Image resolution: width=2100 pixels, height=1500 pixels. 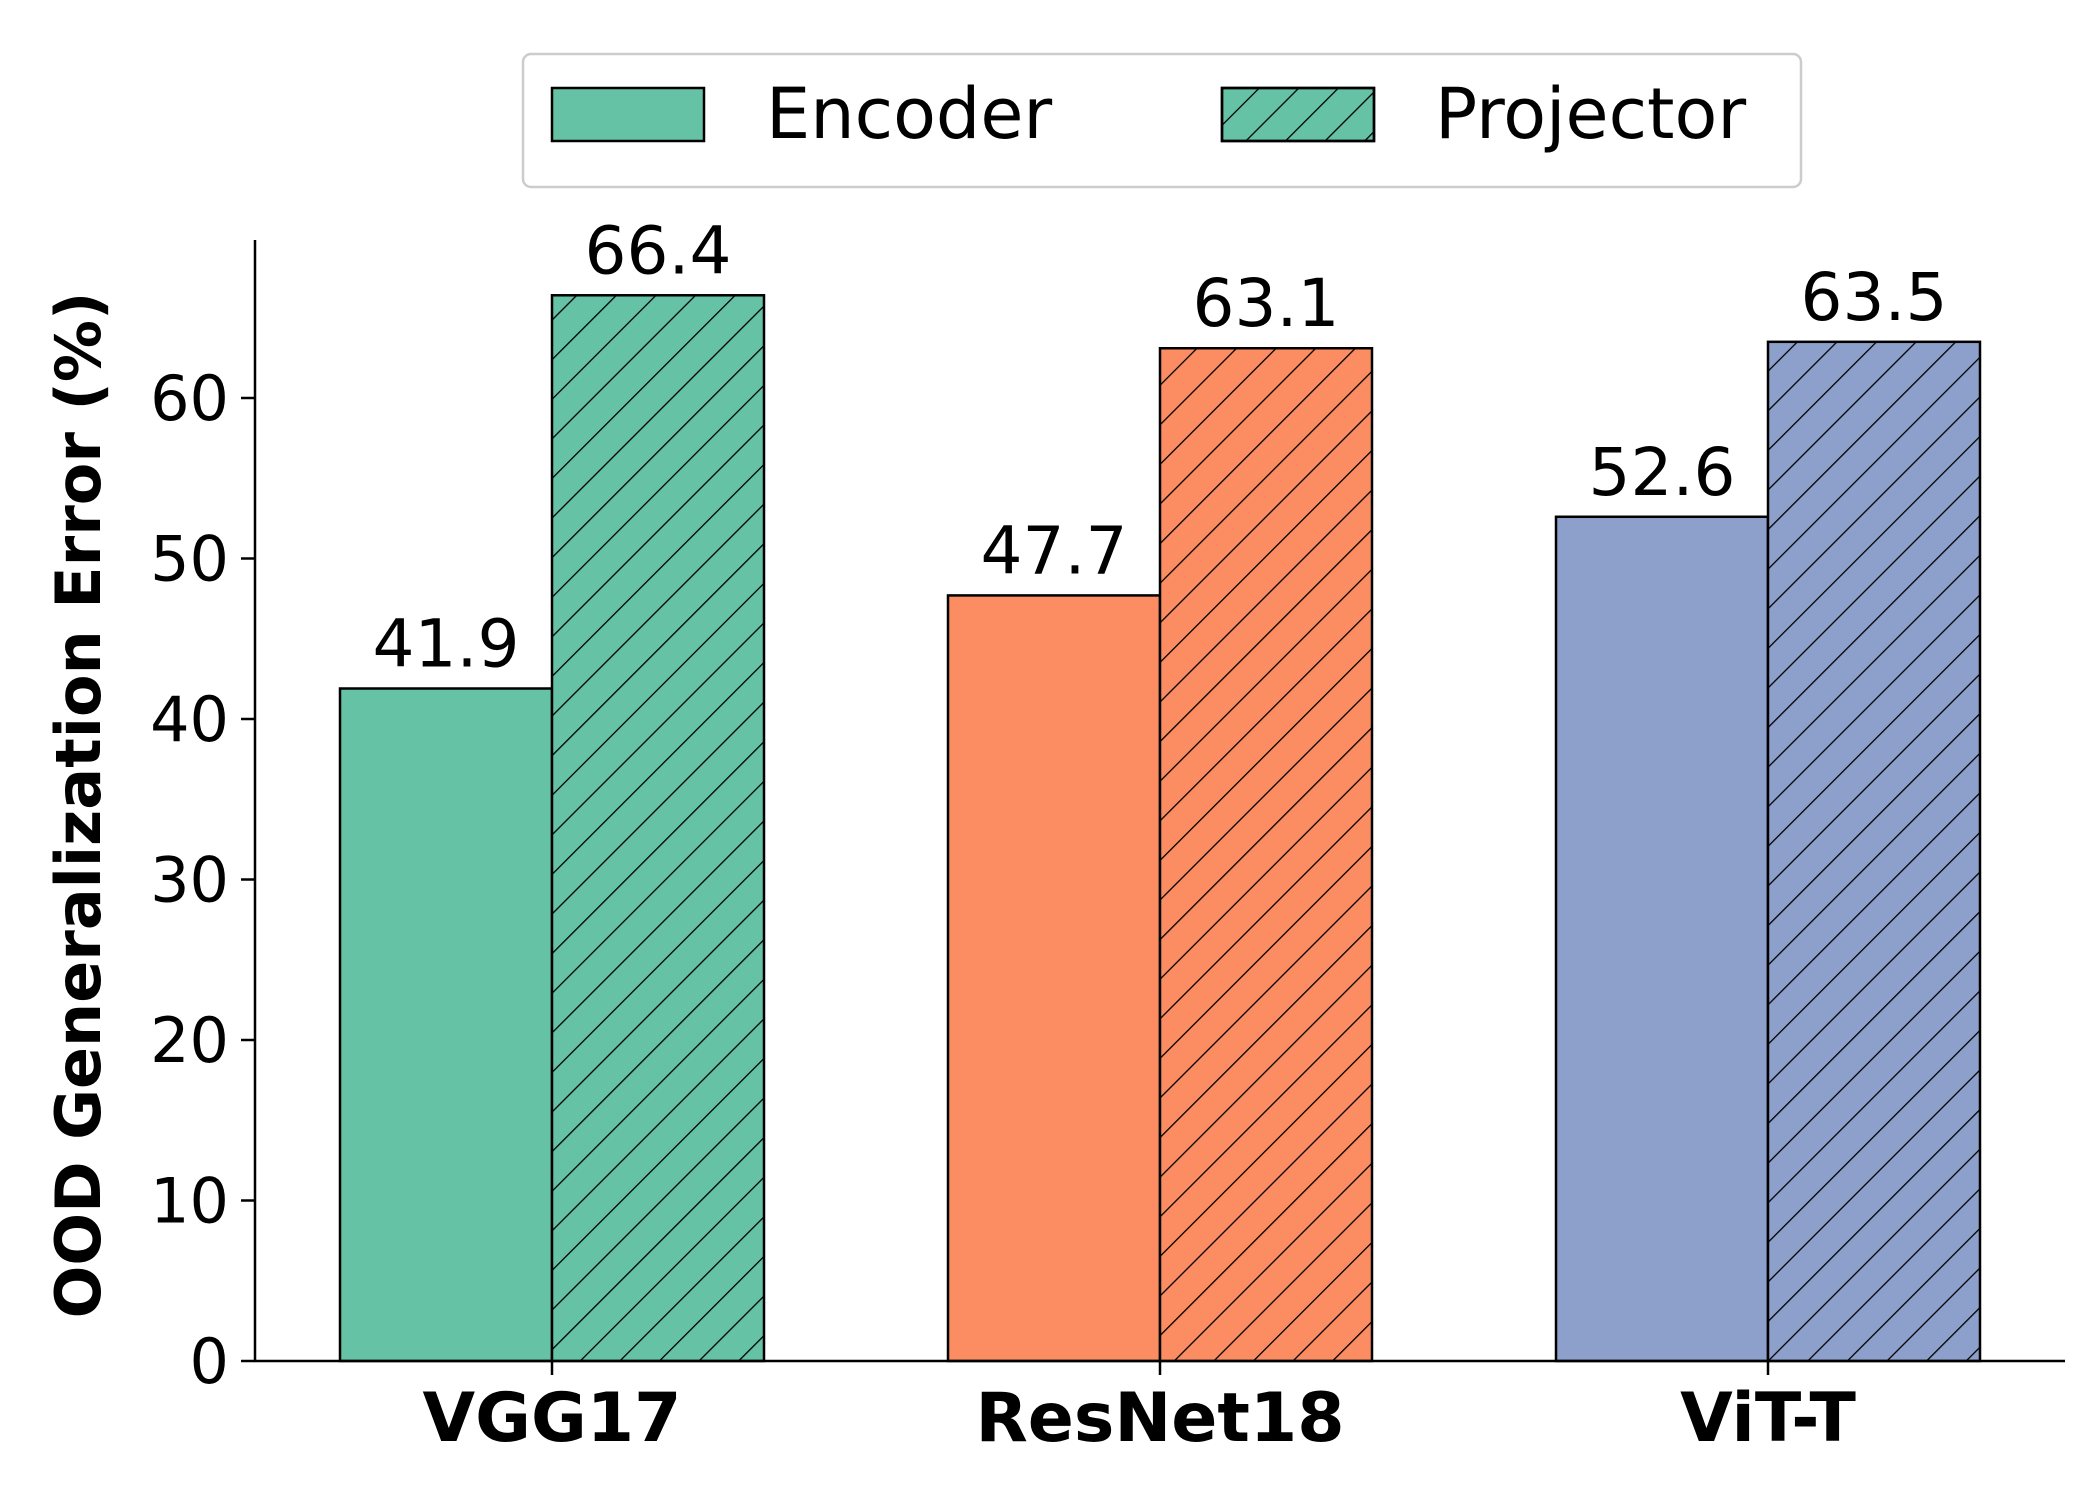 What do you see at coordinates (1768, 1418) in the screenshot?
I see `x-tick-label: ViT-T` at bounding box center [1768, 1418].